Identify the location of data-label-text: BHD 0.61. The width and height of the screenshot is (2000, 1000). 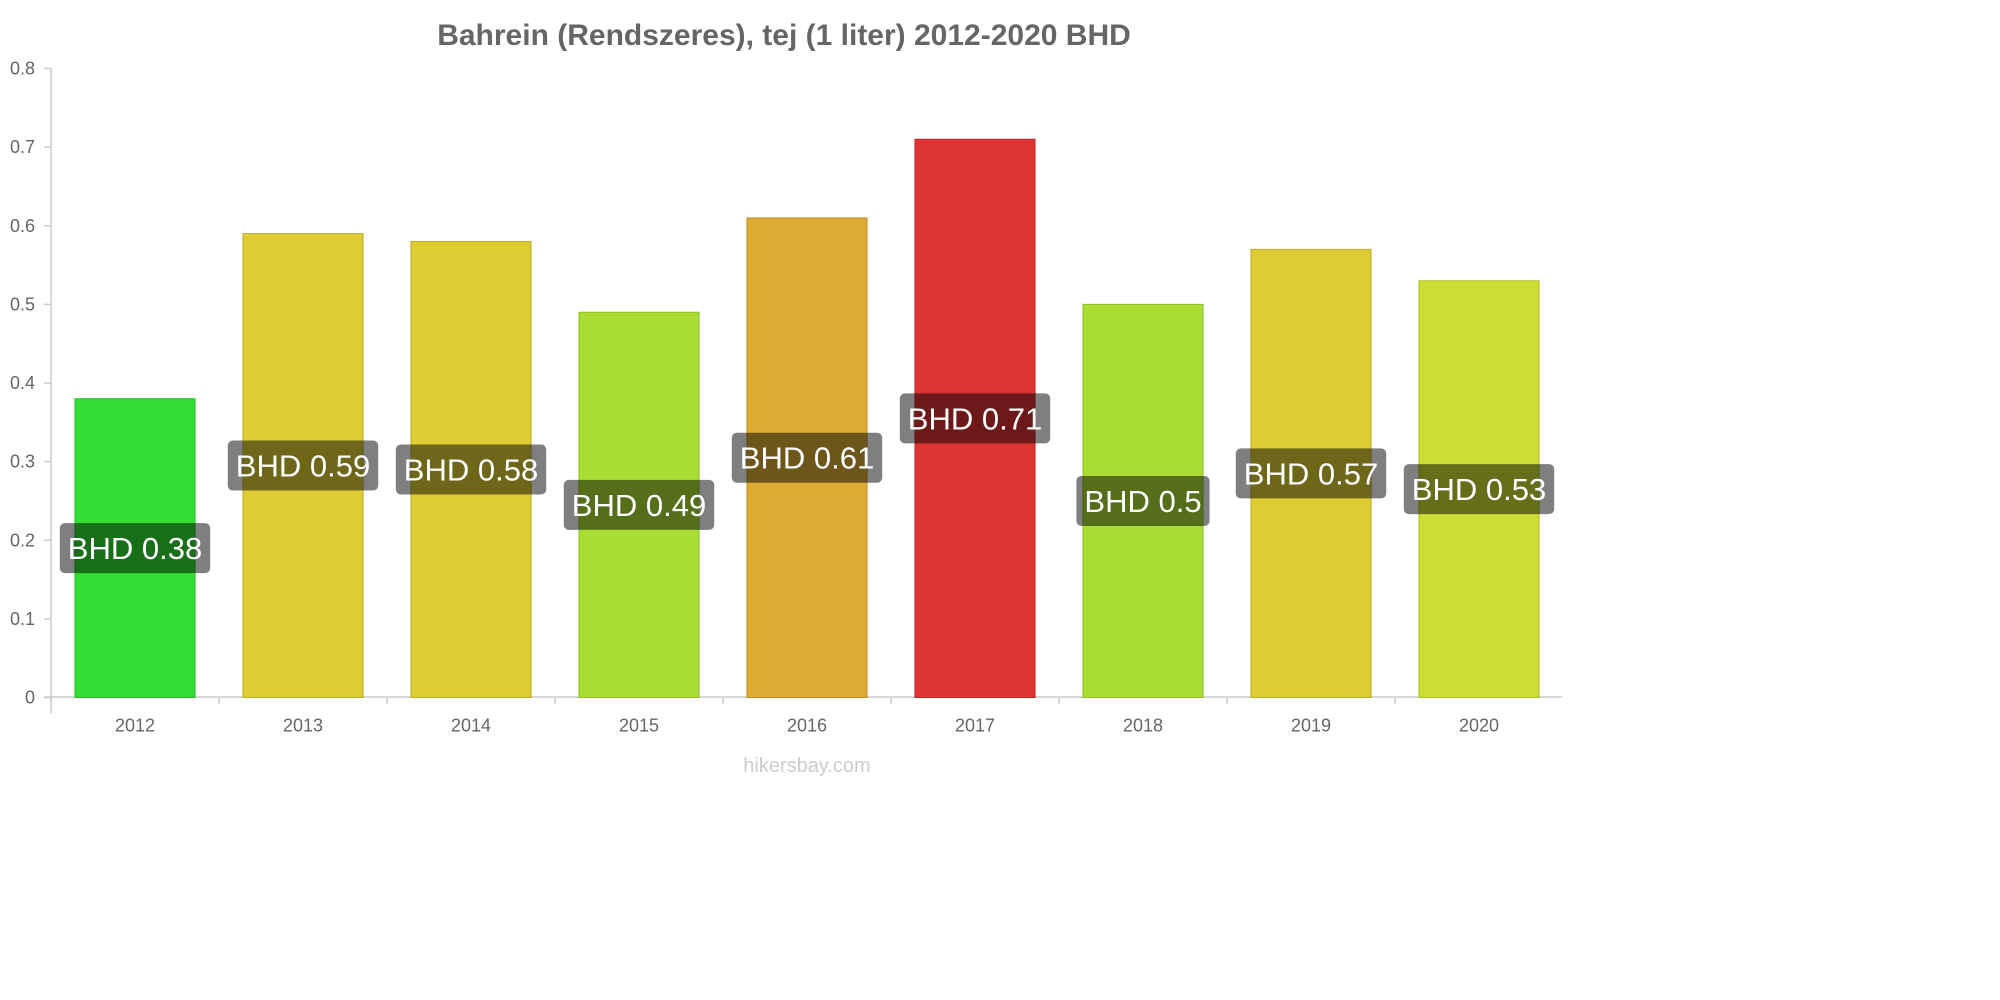
(807, 458).